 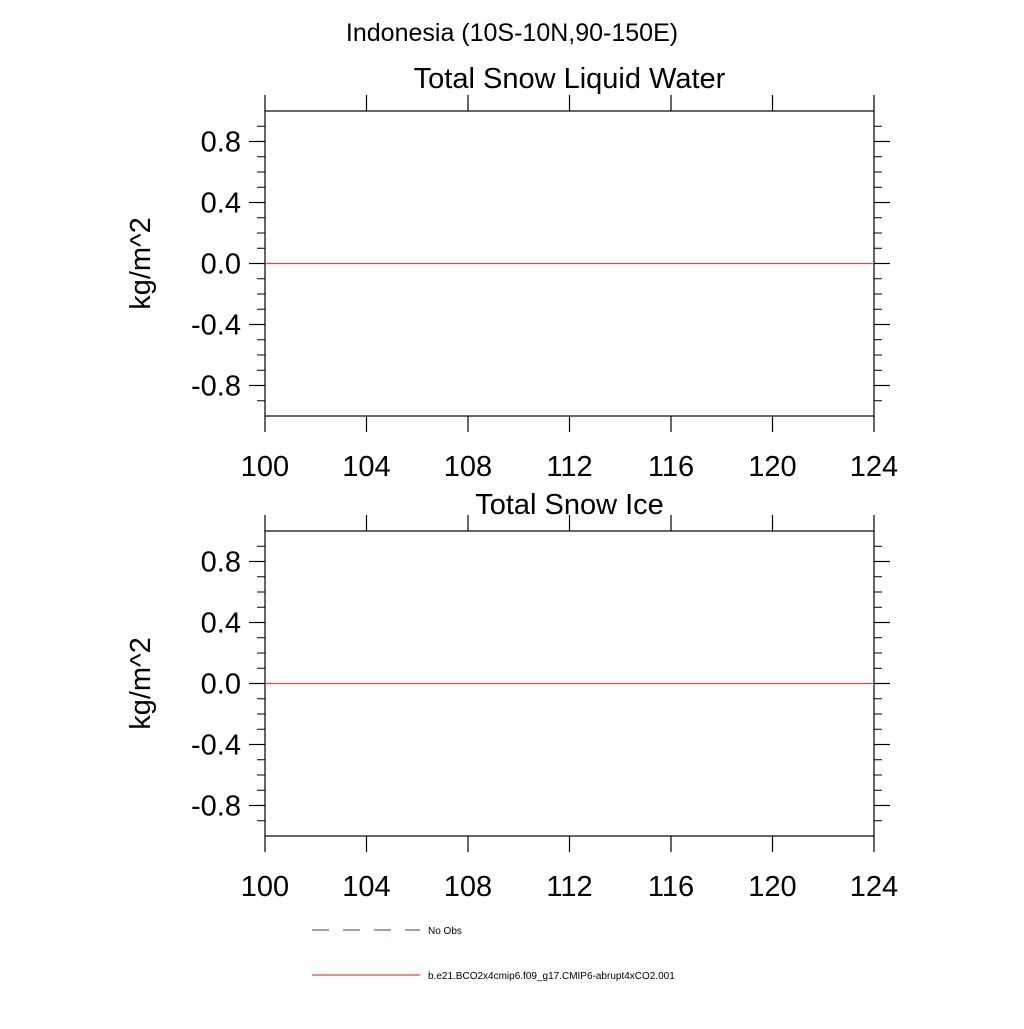 I want to click on panel-title: Total Snow Liquid Water, so click(x=570, y=79).